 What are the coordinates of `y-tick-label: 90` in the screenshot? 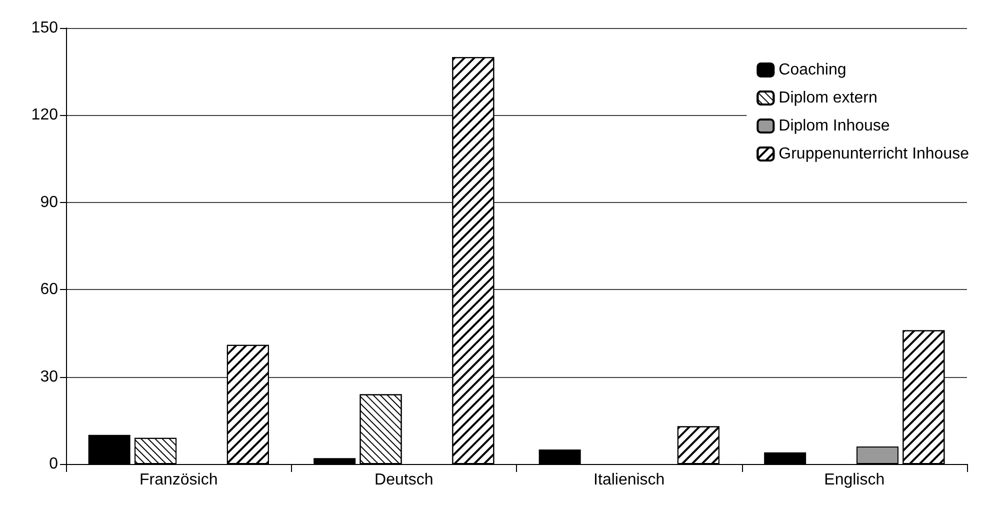 It's located at (49, 202).